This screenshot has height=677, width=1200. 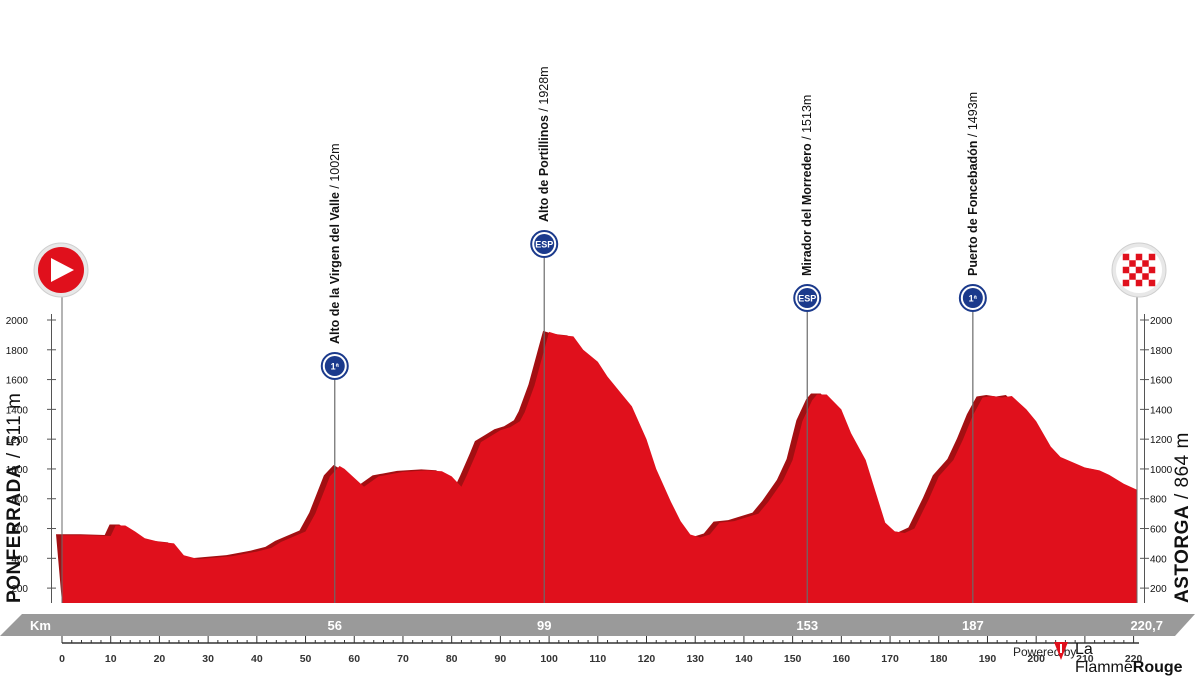 I want to click on play-triangle-icon, so click(x=62, y=270).